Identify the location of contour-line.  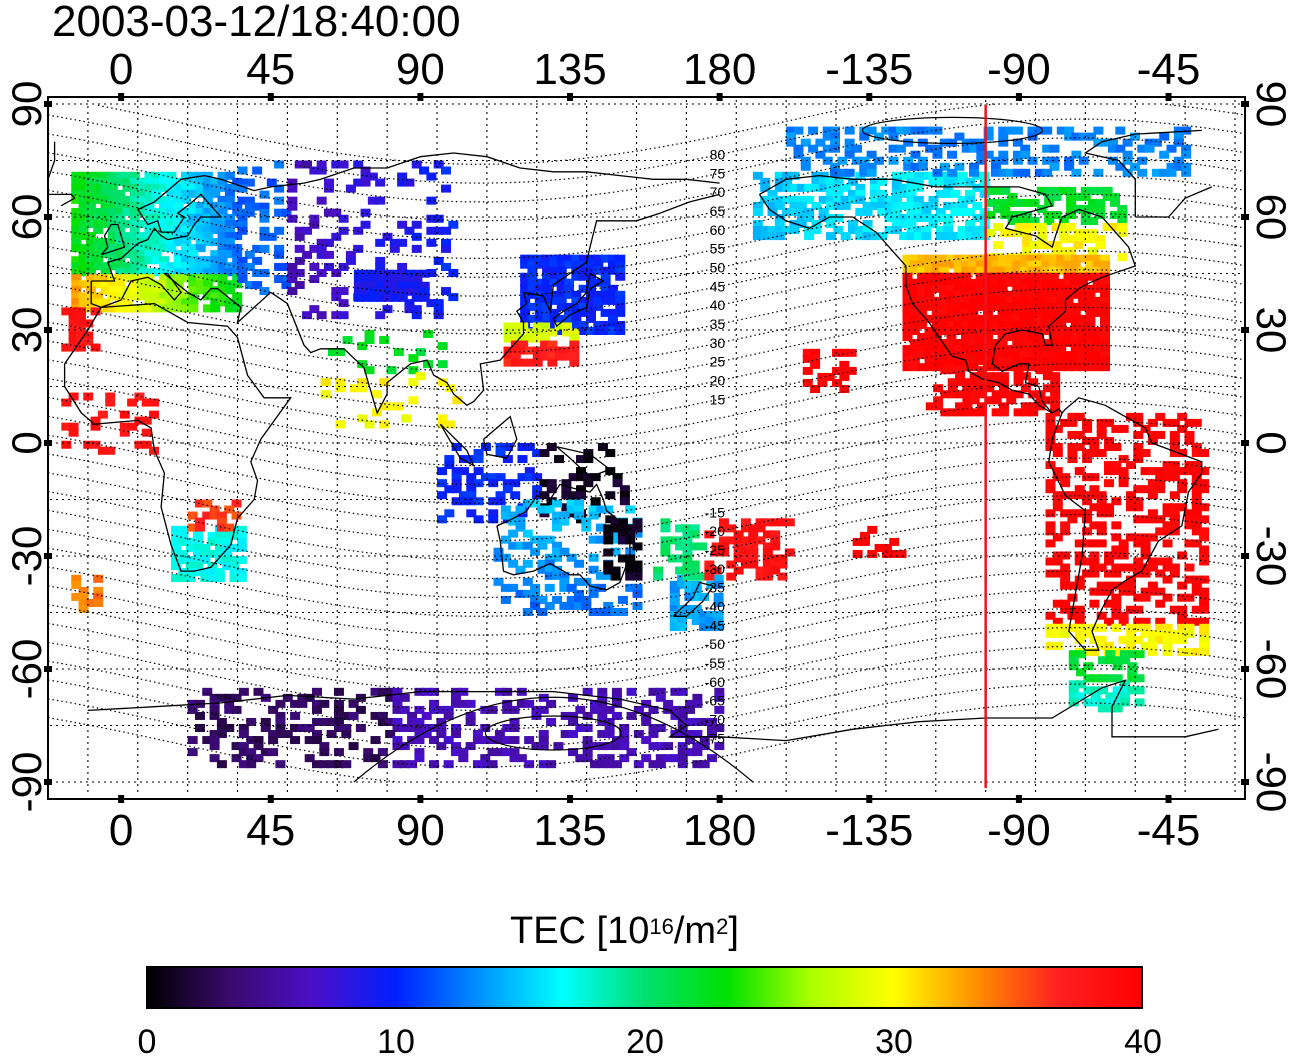
(646, 386).